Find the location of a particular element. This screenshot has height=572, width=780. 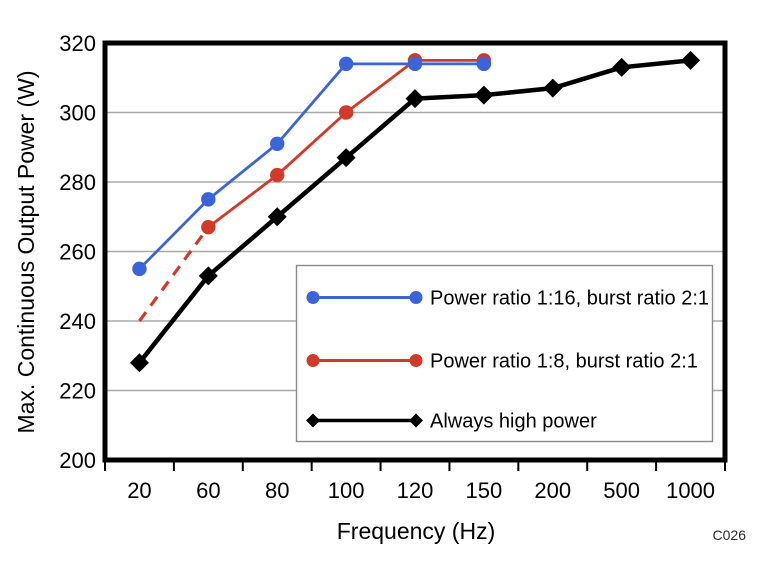

y-tick-label-300: 300 is located at coordinates (77, 113).